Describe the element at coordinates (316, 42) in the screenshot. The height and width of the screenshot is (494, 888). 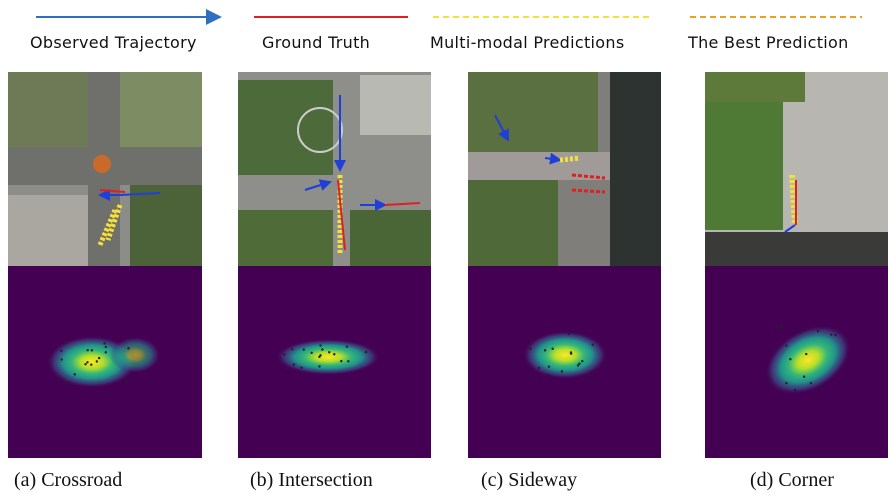
I see `legend-label: Ground Truth` at that location.